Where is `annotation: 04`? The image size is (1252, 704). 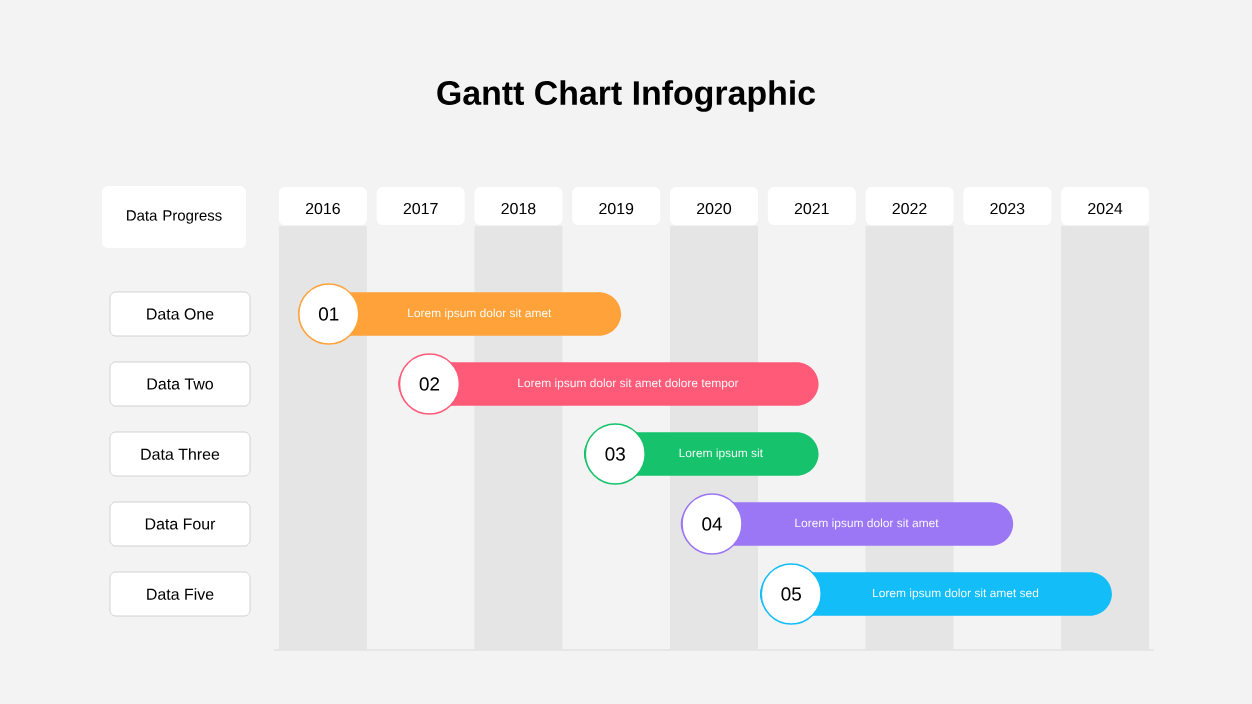 annotation: 04 is located at coordinates (712, 524).